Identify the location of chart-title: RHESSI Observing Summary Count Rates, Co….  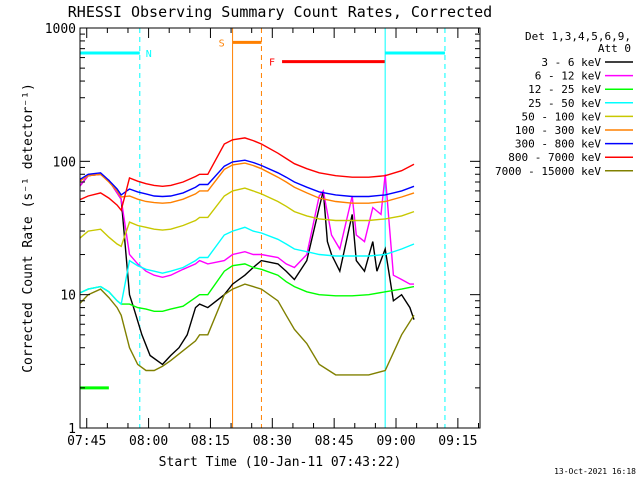
(280, 12).